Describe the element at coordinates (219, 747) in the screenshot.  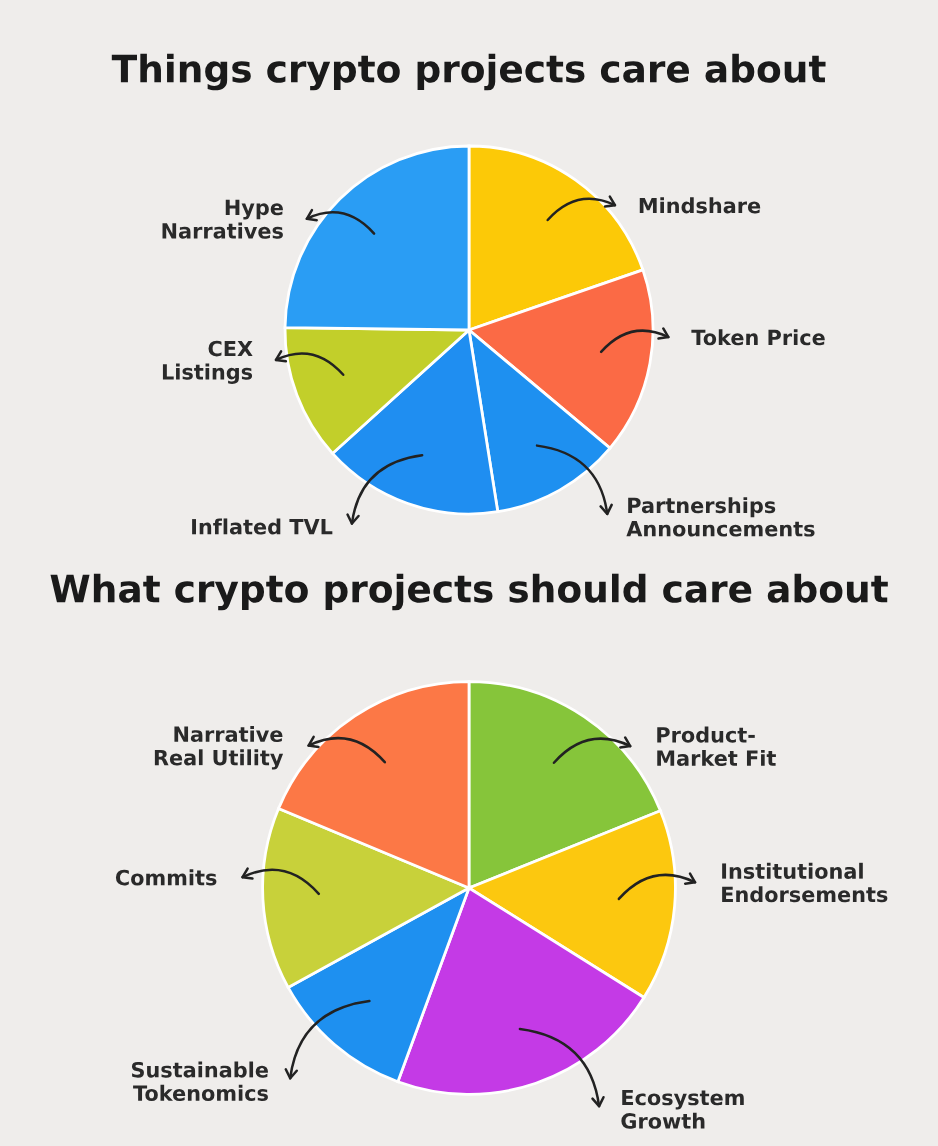
I see `slice-label: Narrative Real Utility` at that location.